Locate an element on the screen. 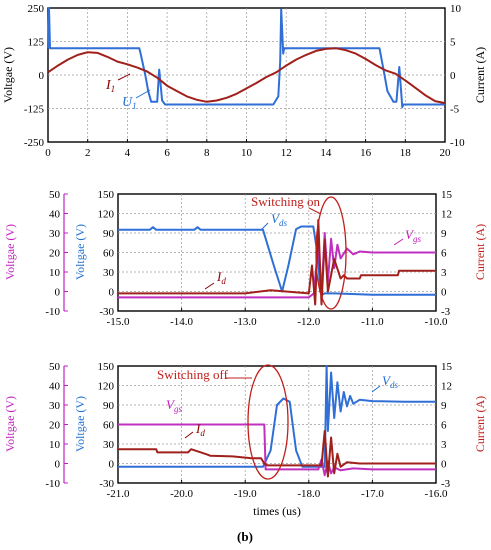  annotation-mid-vds: Vds is located at coordinates (279, 219).